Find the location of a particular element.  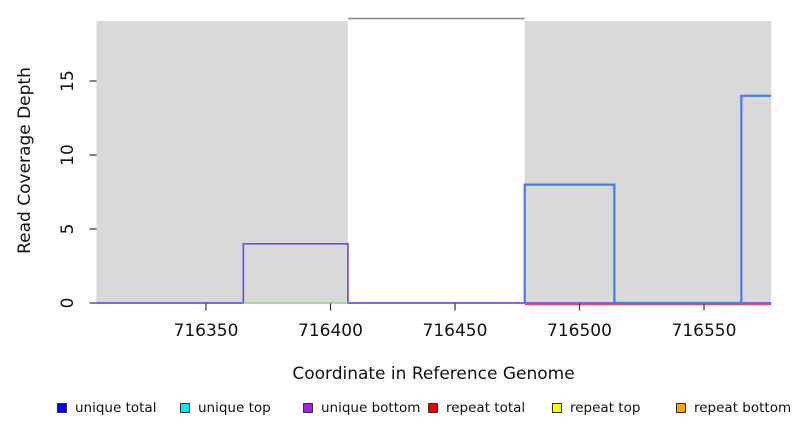

x-tick-label: 716500 is located at coordinates (579, 331).